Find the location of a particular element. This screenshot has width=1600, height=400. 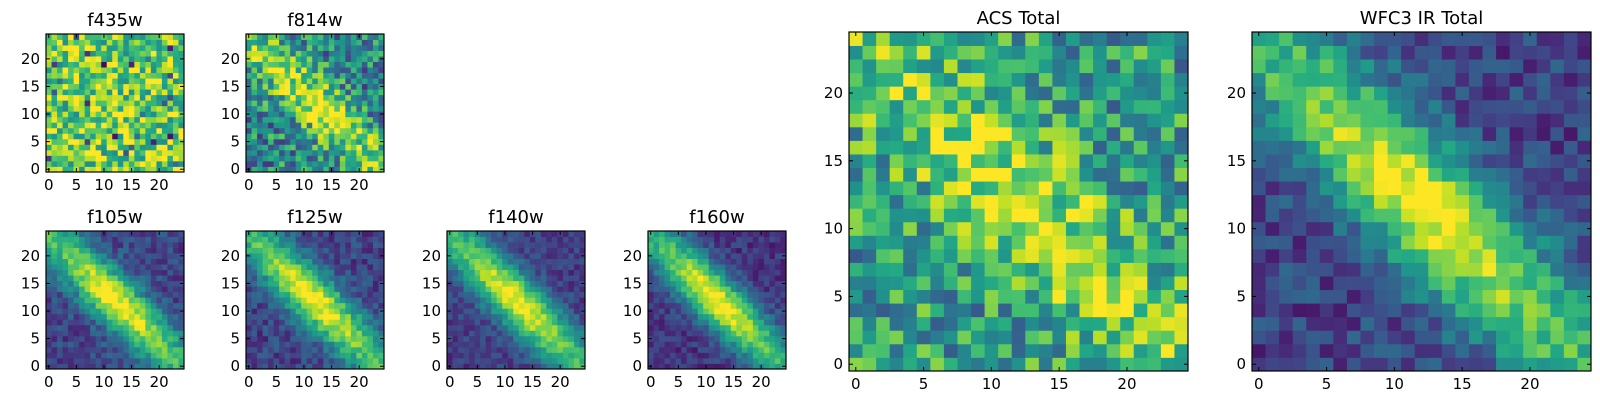

plot-frame is located at coordinates (315, 103).